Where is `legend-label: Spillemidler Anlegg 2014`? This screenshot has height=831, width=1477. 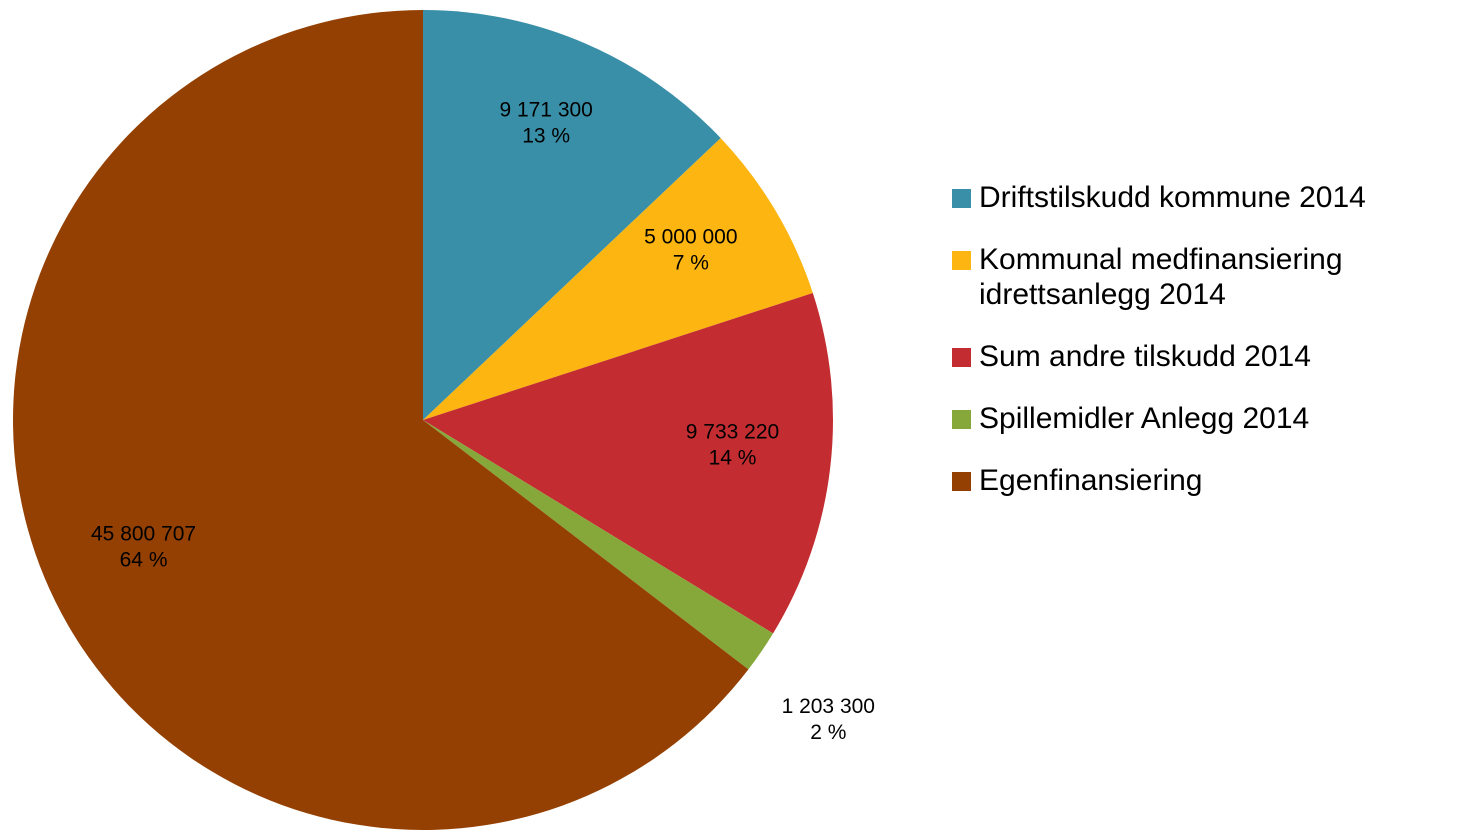 legend-label: Spillemidler Anlegg 2014 is located at coordinates (1144, 418).